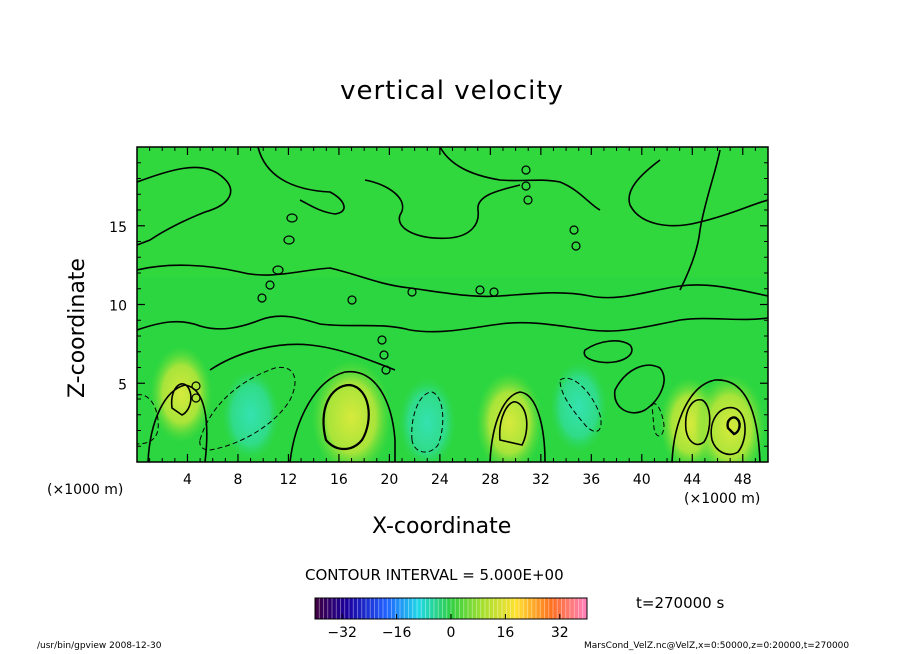  What do you see at coordinates (440, 480) in the screenshot?
I see `x-tick-label-24: 24` at bounding box center [440, 480].